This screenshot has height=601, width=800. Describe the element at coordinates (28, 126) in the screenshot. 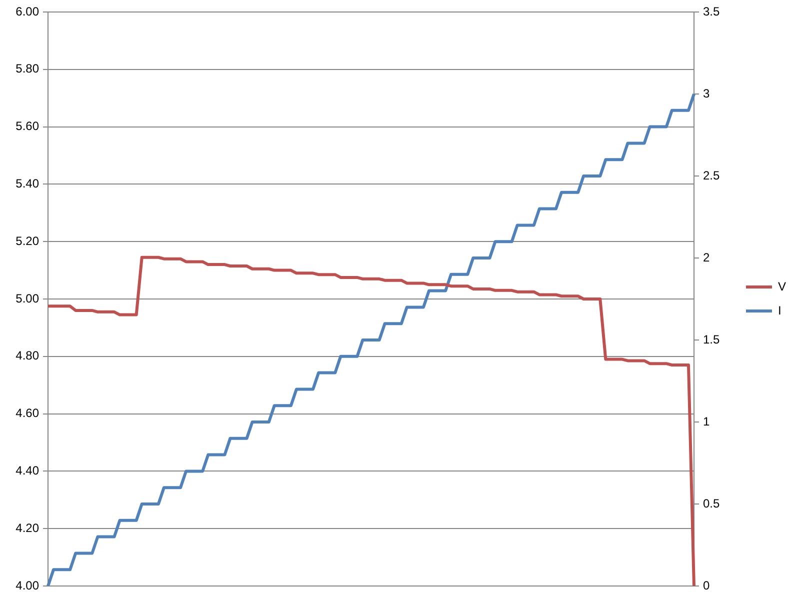

I see `y-tick-label: 5.60` at that location.